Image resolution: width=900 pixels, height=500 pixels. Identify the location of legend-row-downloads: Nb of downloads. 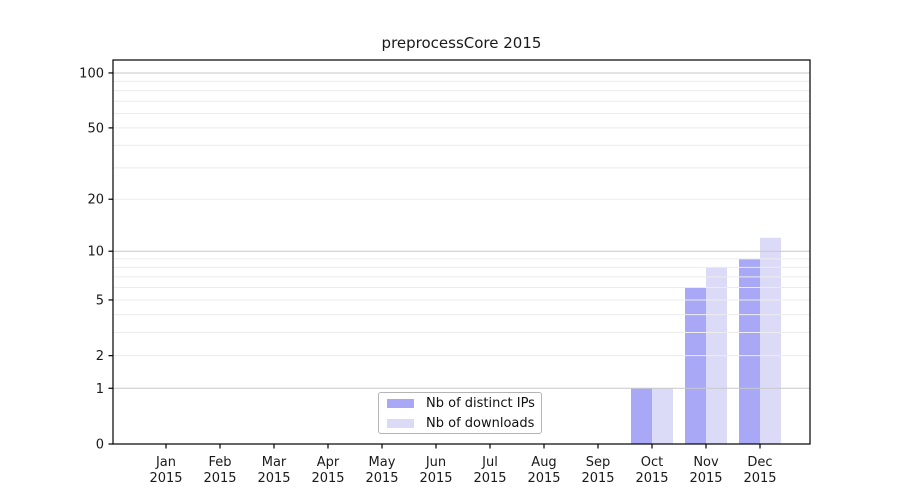
(464, 423).